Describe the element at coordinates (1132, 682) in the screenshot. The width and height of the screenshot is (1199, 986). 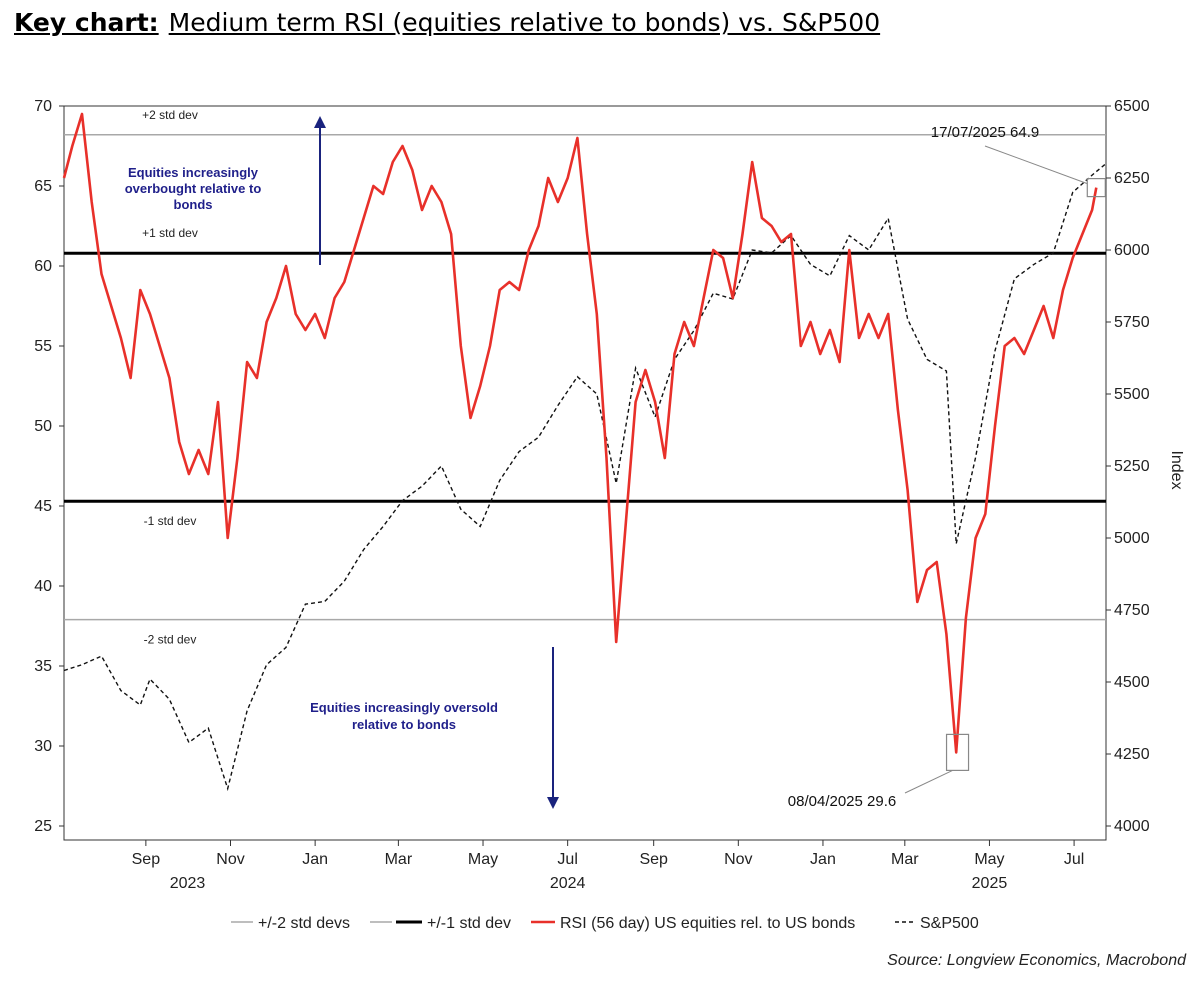
I see `right-tick-label: 4500` at that location.